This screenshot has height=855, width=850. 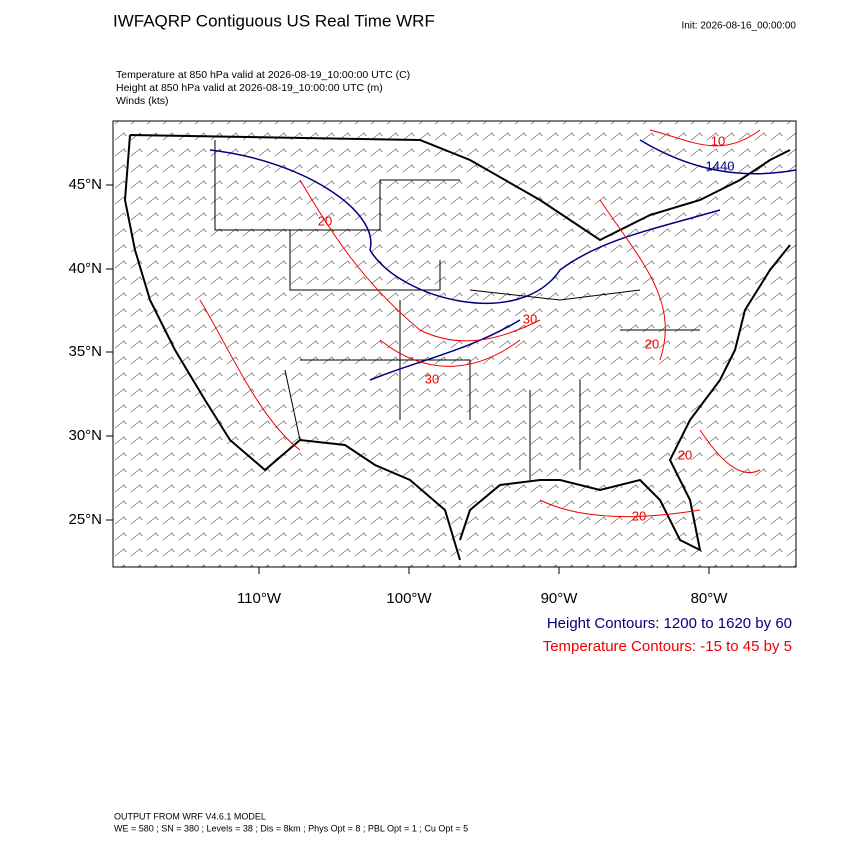 I want to click on contour-label: 1440, so click(x=720, y=165).